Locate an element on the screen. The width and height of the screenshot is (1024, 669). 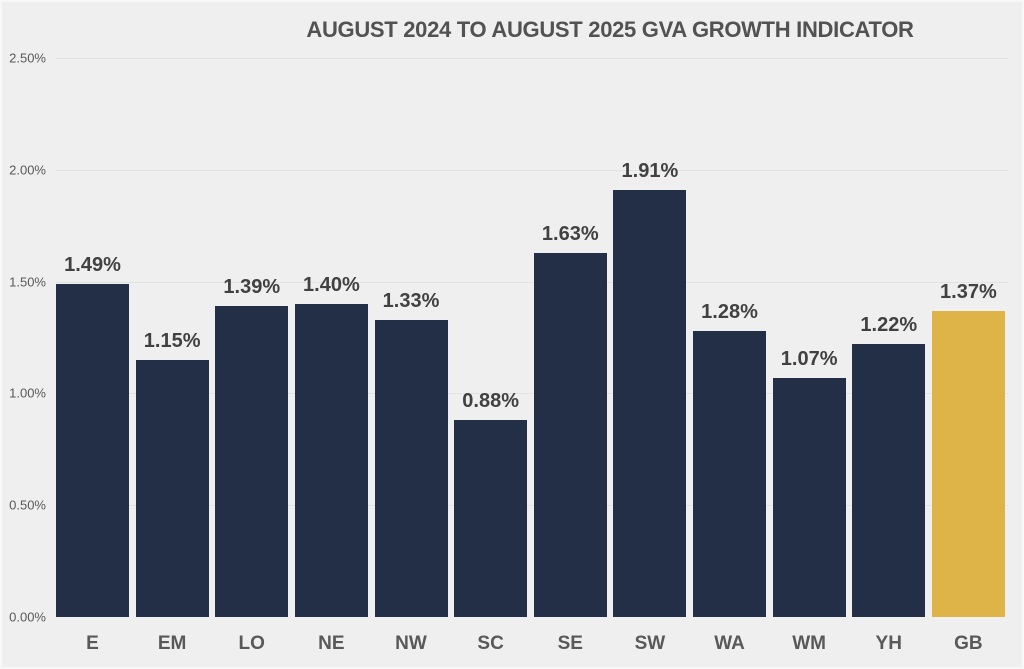
bar-value-label: 1.22% is located at coordinates (889, 325).